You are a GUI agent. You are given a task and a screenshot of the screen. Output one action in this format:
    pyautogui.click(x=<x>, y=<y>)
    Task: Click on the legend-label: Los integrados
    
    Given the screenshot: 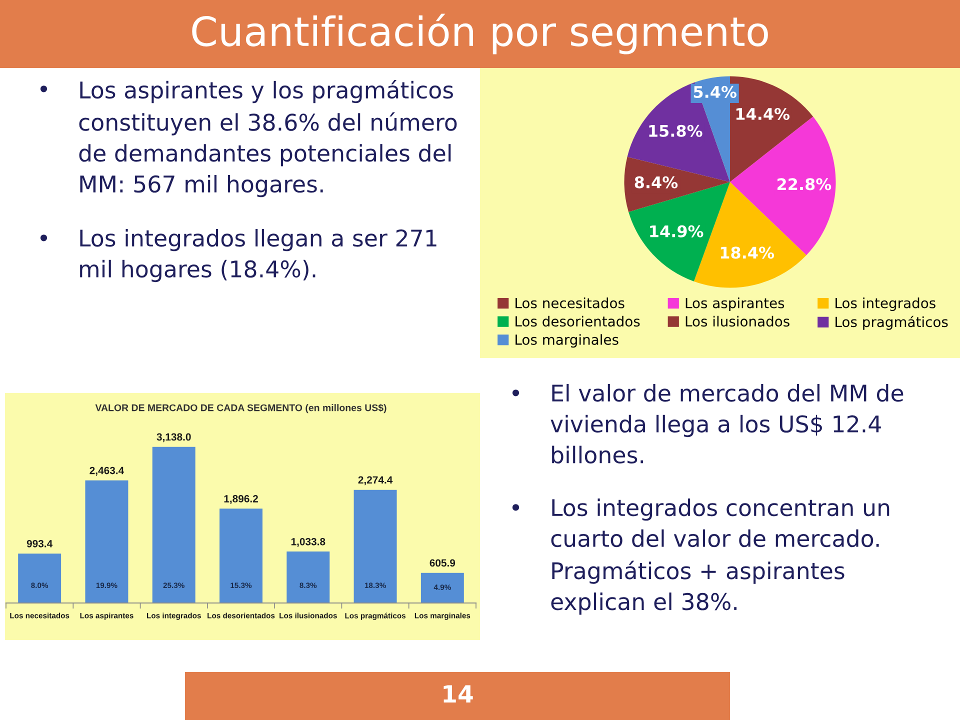 What is the action you would take?
    pyautogui.click(x=886, y=304)
    